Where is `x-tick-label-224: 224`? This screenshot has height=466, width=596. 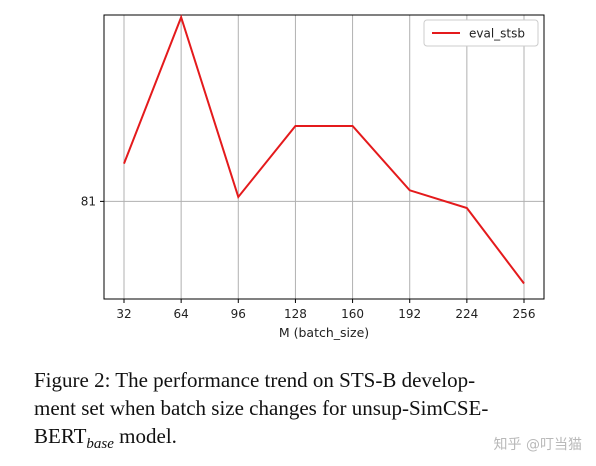 x-tick-label-224: 224 is located at coordinates (466, 314).